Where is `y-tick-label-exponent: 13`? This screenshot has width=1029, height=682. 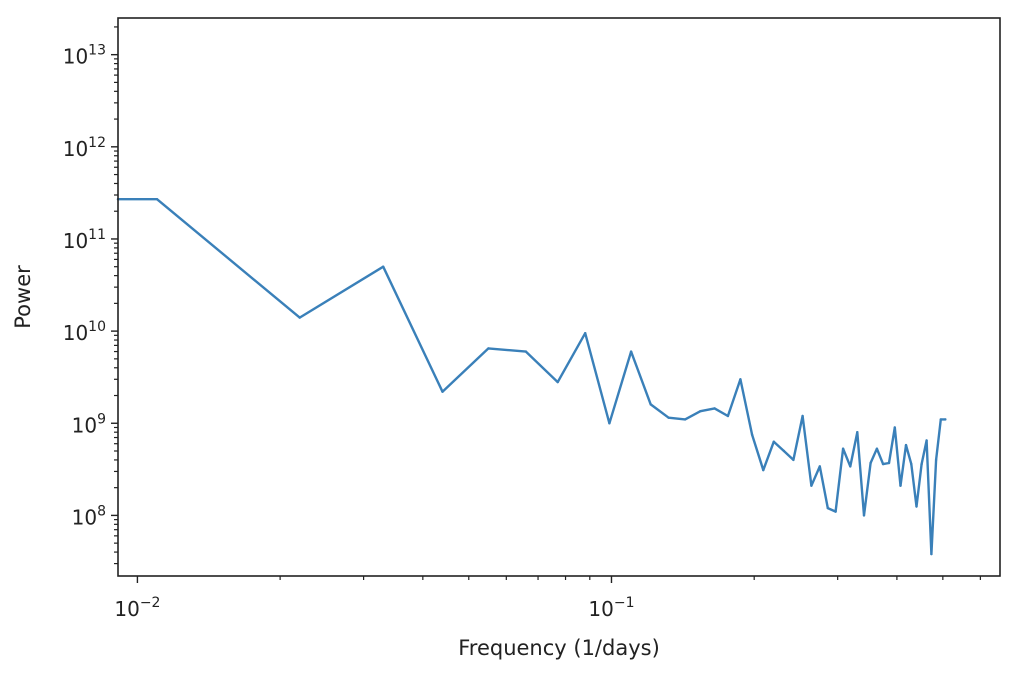
y-tick-label-exponent: 13 is located at coordinates (97, 51).